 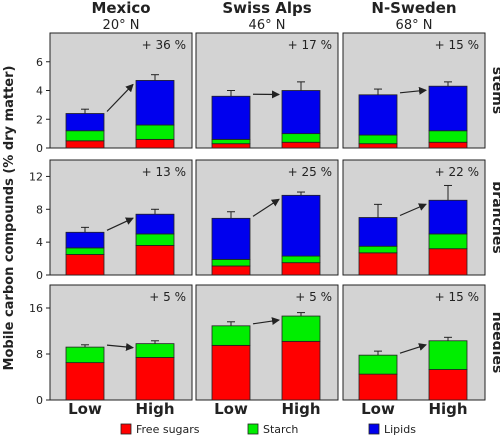 I want to click on change-annotation: + 25 %, so click(x=310, y=172).